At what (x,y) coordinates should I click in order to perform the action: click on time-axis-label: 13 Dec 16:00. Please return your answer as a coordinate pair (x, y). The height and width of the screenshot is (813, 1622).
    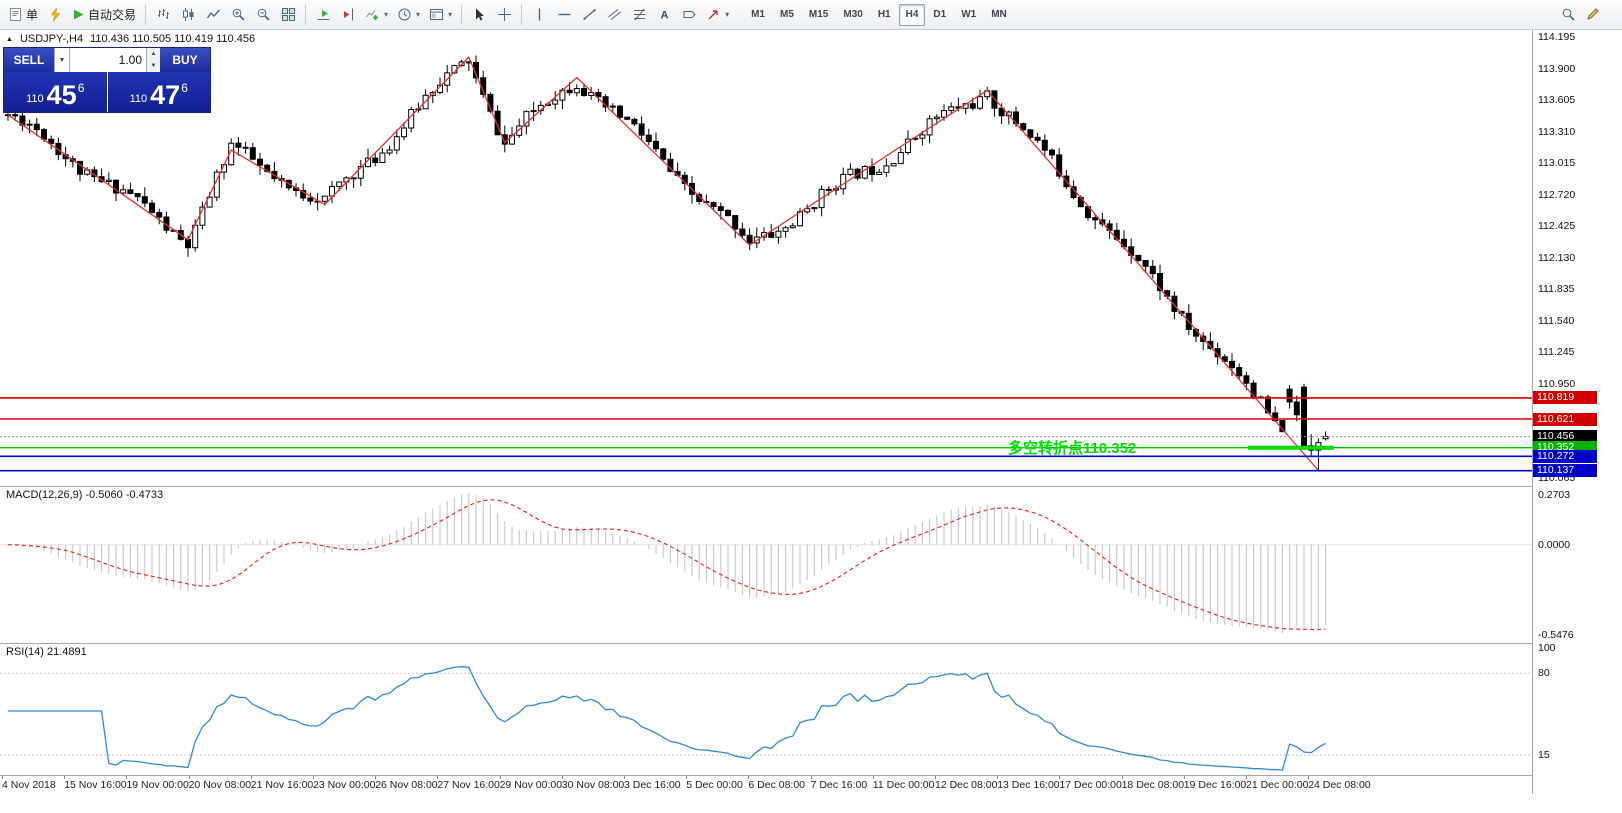
    Looking at the image, I should click on (1028, 785).